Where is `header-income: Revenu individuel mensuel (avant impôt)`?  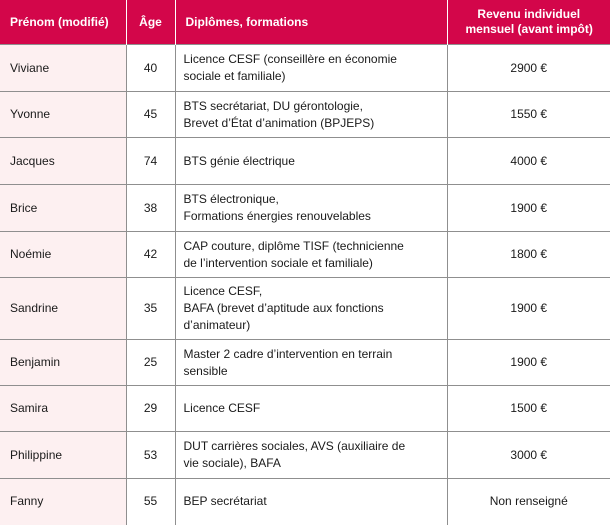 header-income: Revenu individuel mensuel (avant impôt) is located at coordinates (528, 22).